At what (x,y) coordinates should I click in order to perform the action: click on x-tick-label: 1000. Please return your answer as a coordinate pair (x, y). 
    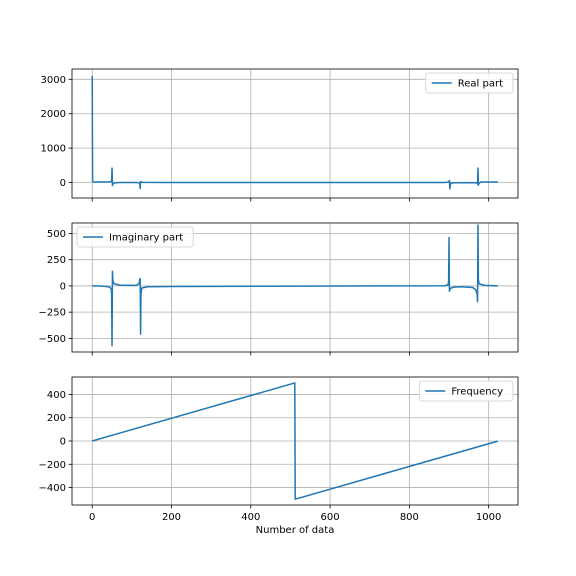
    Looking at the image, I should click on (488, 517).